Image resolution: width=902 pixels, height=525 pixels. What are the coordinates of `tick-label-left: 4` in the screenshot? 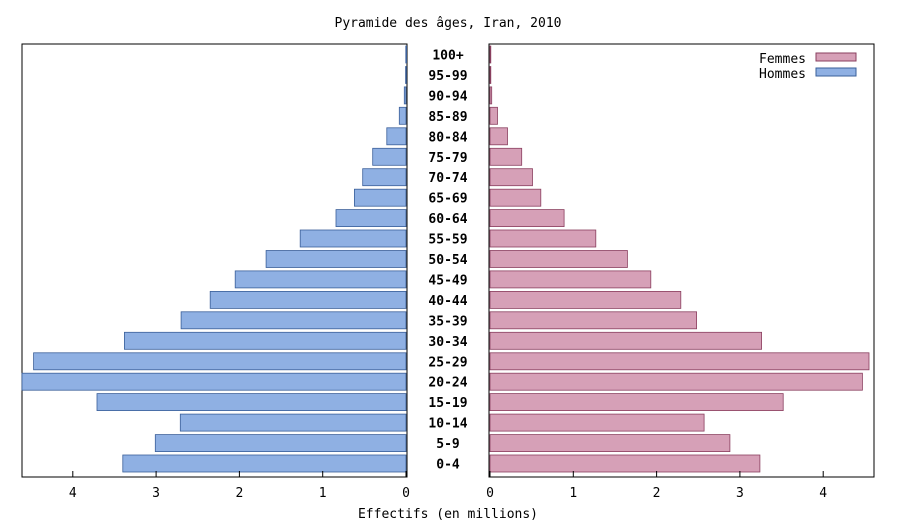 It's located at (73, 493).